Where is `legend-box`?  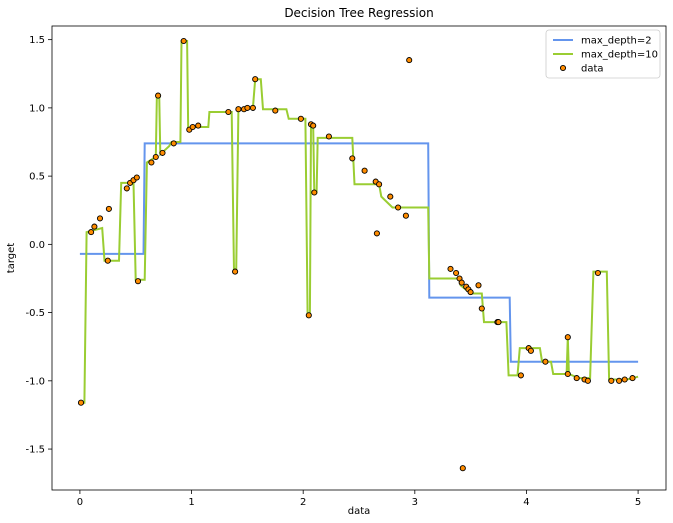
legend-box is located at coordinates (603, 54).